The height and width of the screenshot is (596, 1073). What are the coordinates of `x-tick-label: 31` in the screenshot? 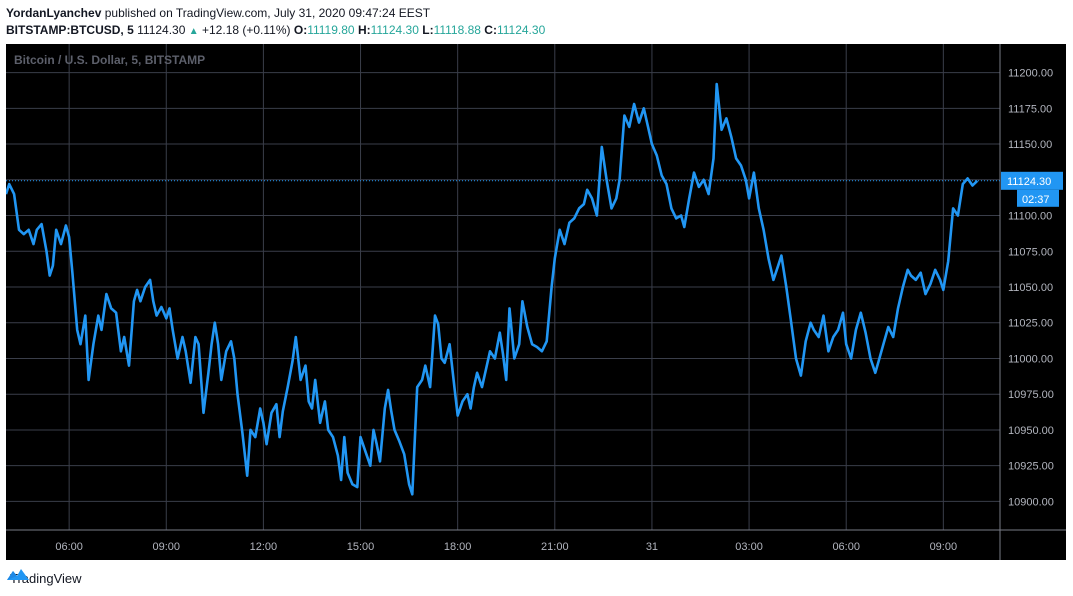 It's located at (652, 547).